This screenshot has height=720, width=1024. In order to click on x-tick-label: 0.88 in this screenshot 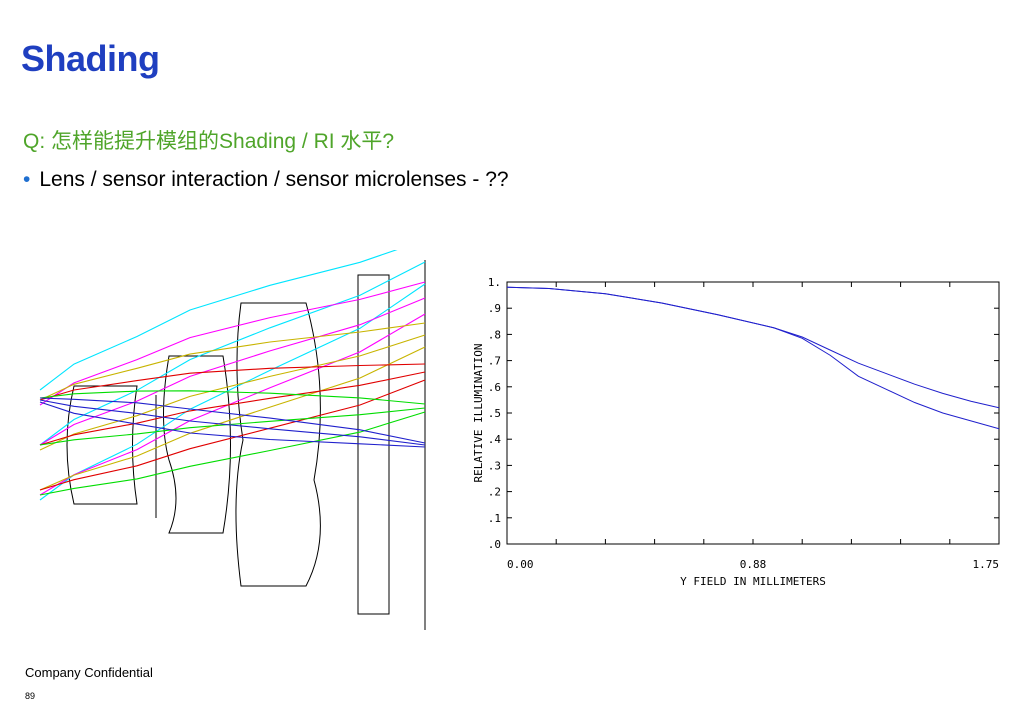, I will do `click(753, 564)`.